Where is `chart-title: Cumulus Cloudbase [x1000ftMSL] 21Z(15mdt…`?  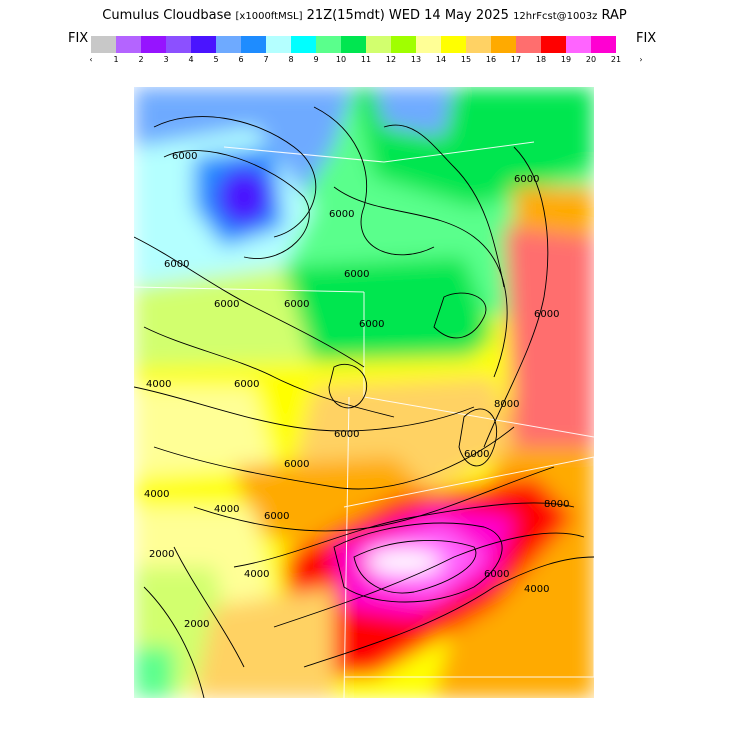 chart-title: Cumulus Cloudbase [x1000ftMSL] 21Z(15mdt… is located at coordinates (364, 15).